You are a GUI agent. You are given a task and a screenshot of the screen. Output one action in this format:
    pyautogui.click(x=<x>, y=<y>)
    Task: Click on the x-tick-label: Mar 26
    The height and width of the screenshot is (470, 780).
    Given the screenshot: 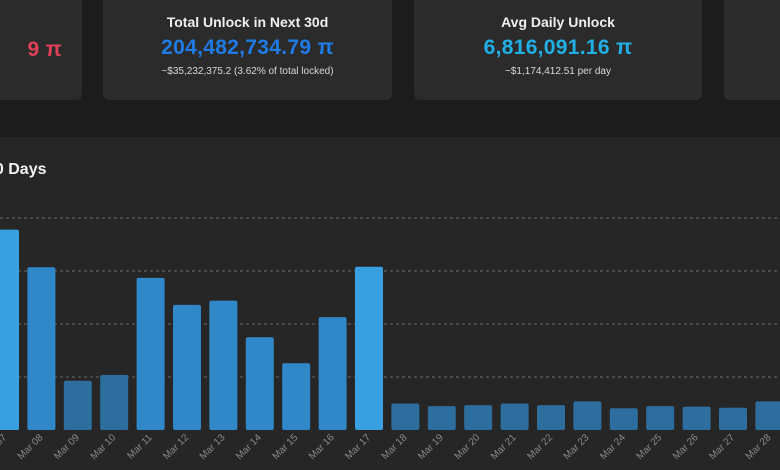 What is the action you would take?
    pyautogui.click(x=686, y=447)
    